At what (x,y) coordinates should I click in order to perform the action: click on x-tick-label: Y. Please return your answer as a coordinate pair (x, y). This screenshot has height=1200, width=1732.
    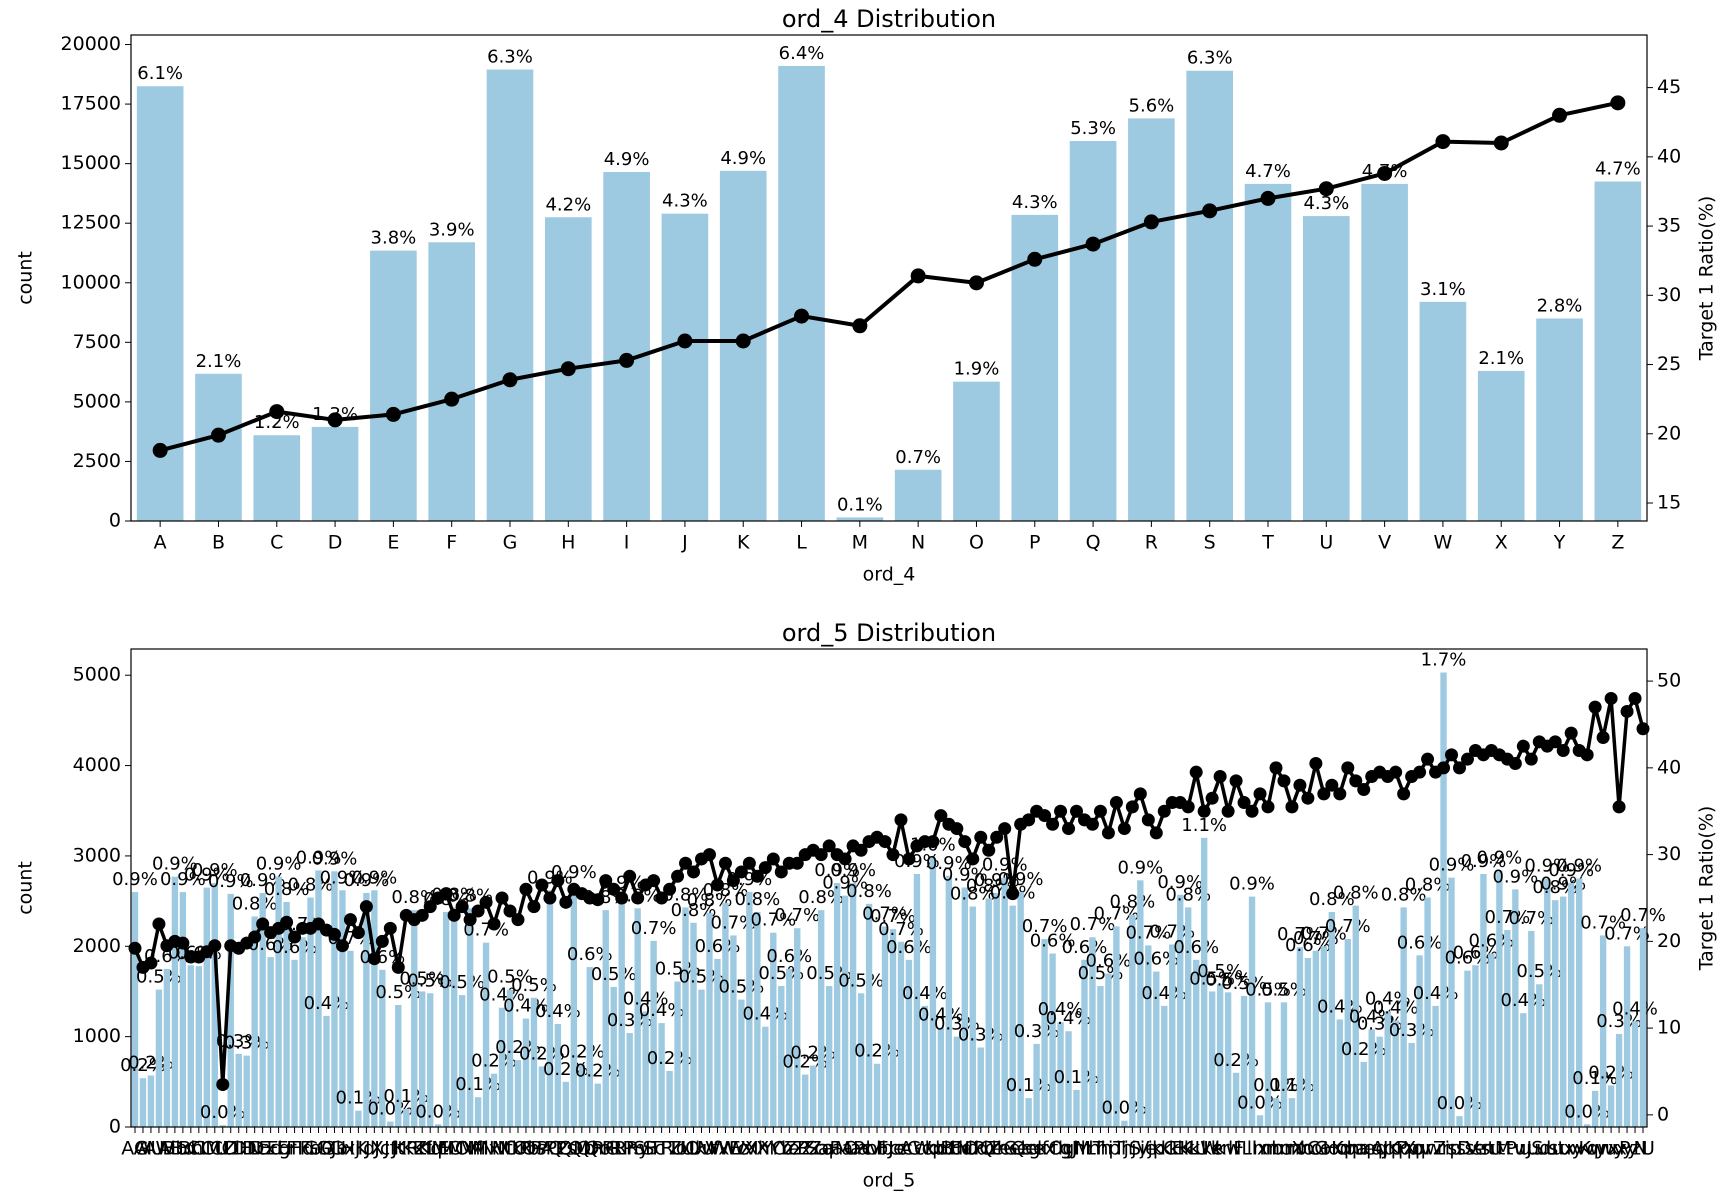
    Looking at the image, I should click on (1559, 543).